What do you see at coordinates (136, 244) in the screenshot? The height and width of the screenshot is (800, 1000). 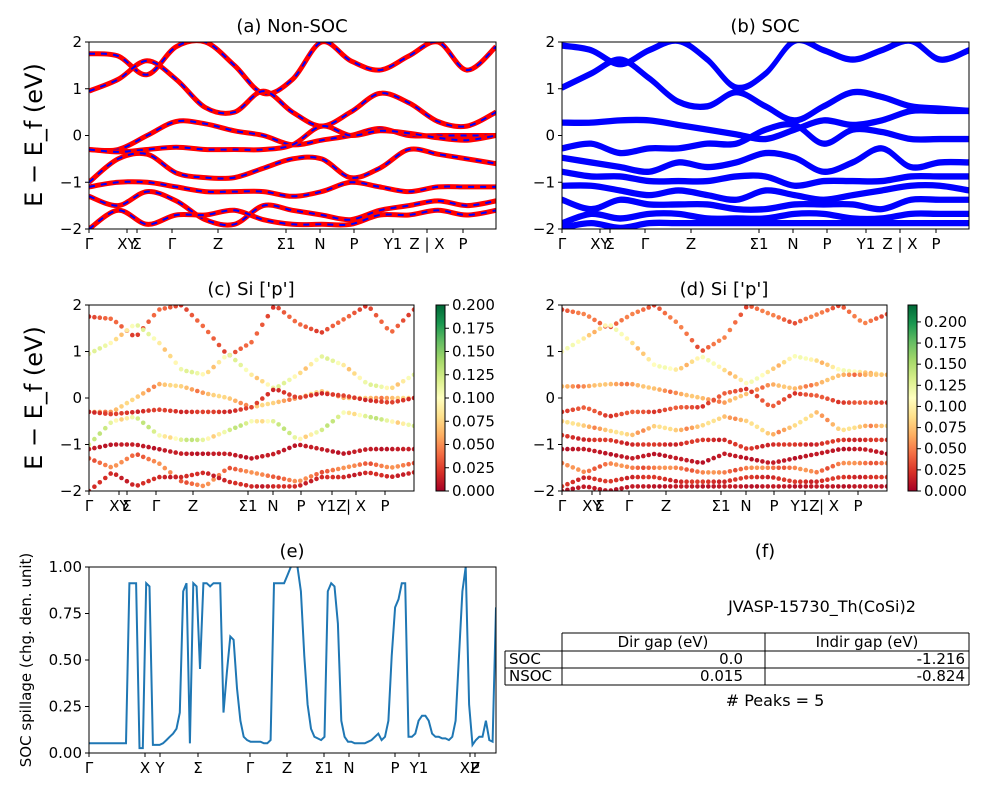 I see `x-tick-label: Σ` at bounding box center [136, 244].